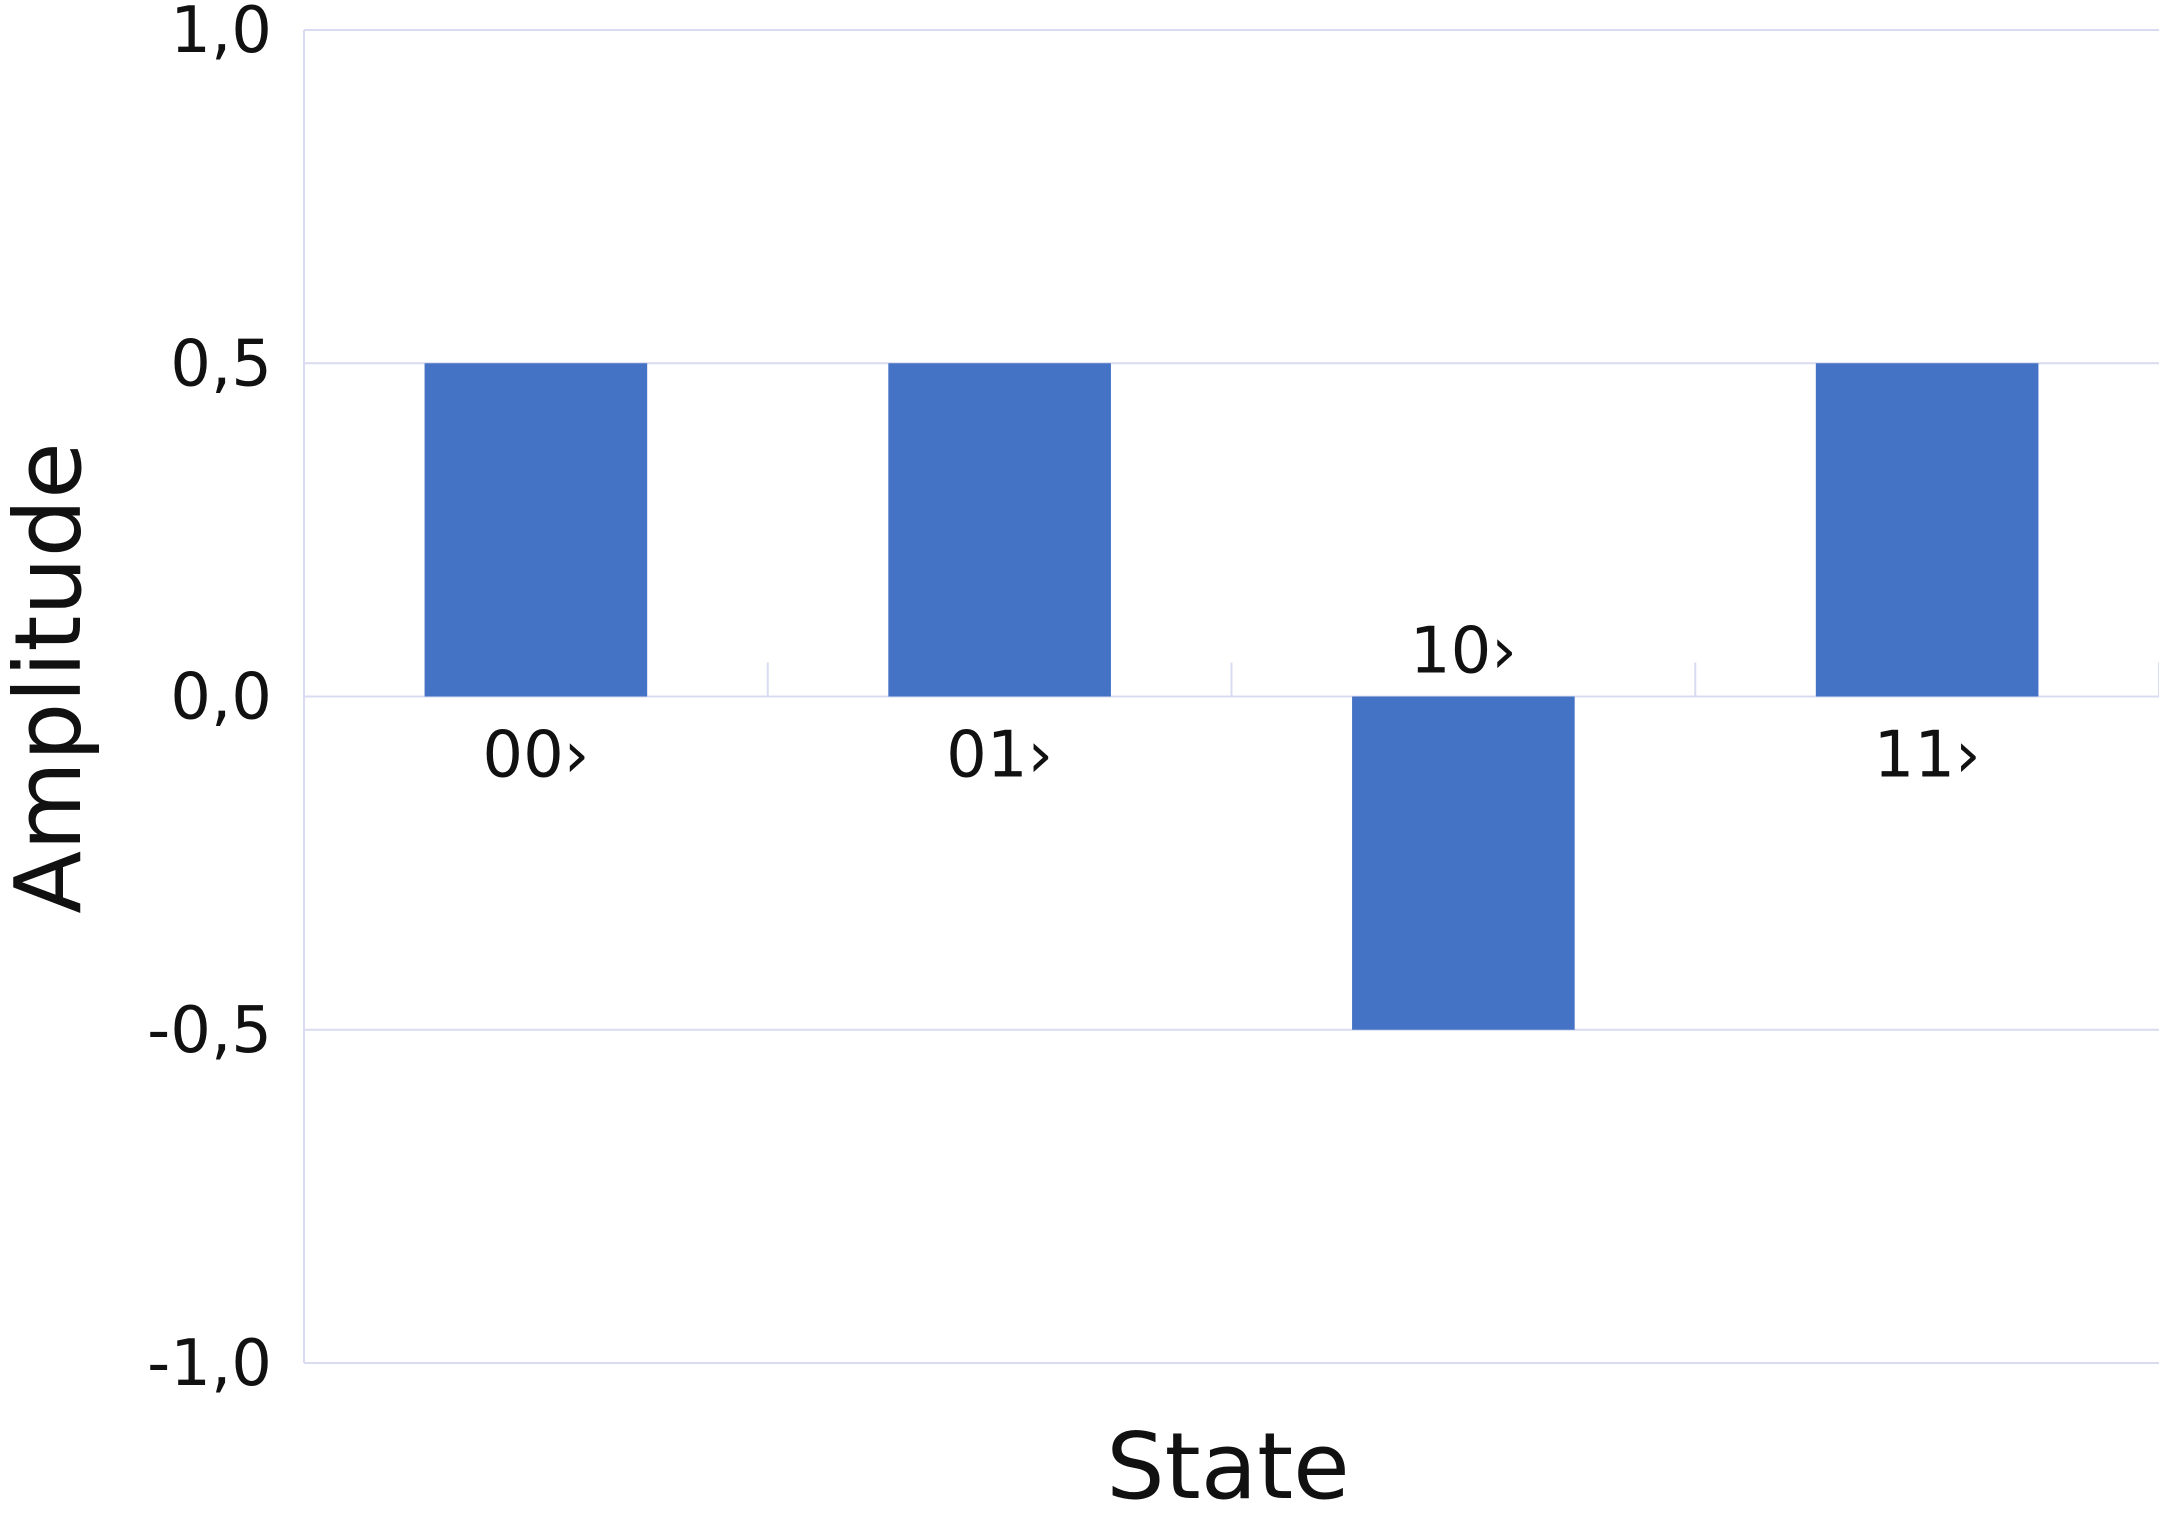  Describe the element at coordinates (1927, 756) in the screenshot. I see `category-label: 11›` at that location.